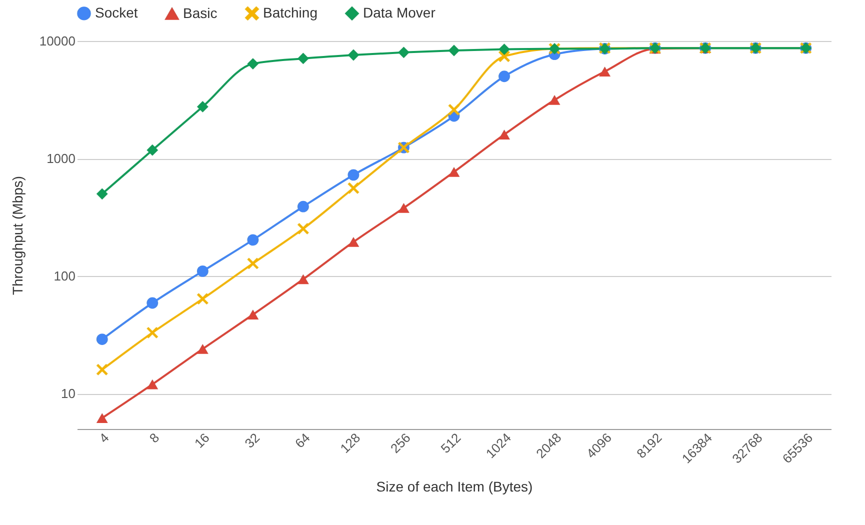 This screenshot has height=525, width=865. I want to click on x-tick-label: 8, so click(154, 438).